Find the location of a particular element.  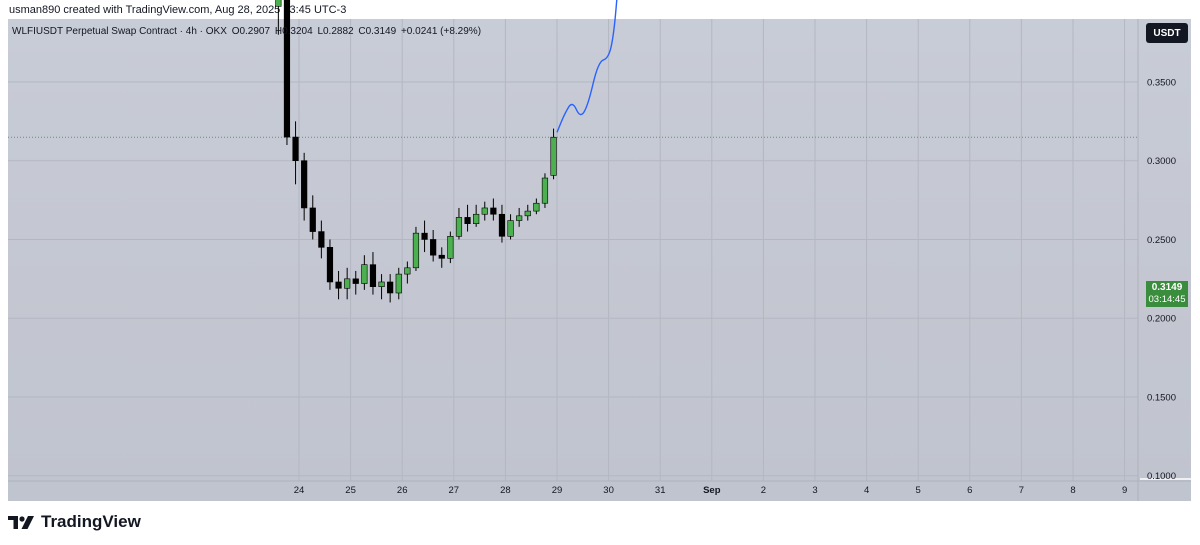

price-axis-label: 0.3500 is located at coordinates (1161, 82).